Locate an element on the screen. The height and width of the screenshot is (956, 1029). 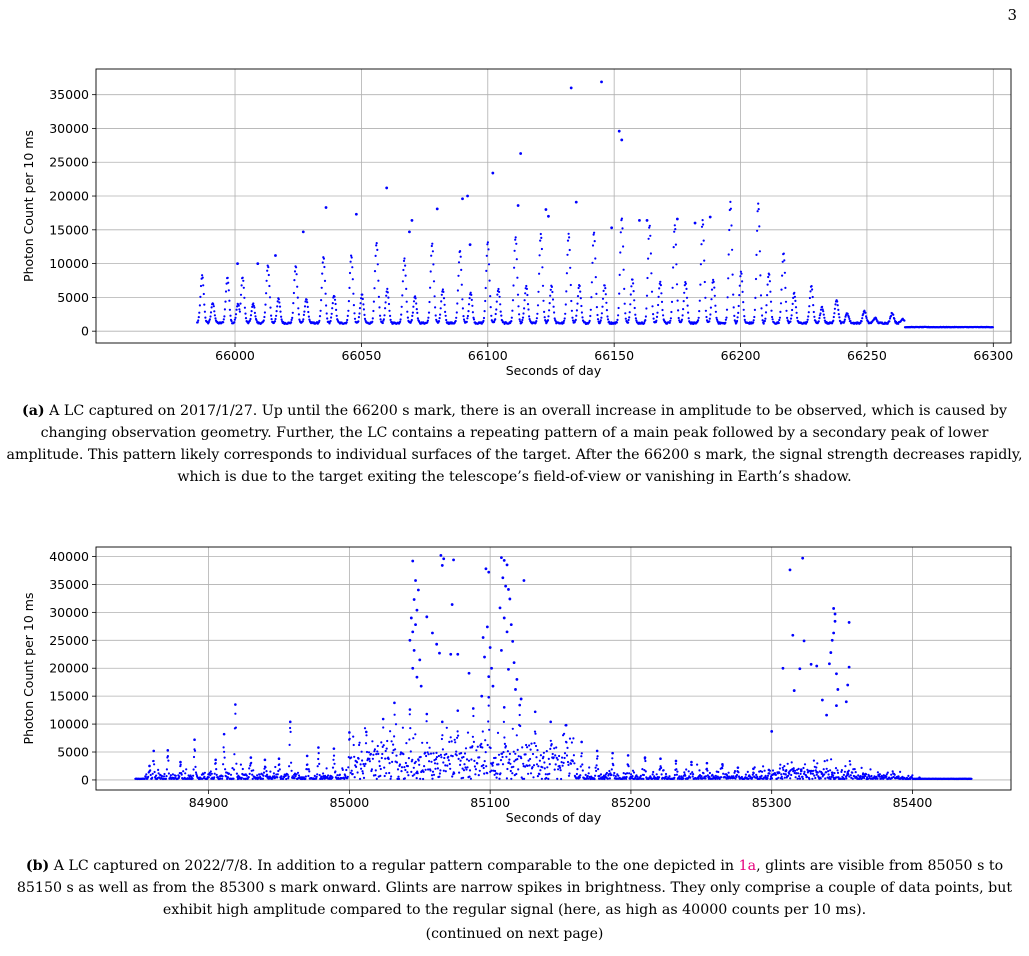
chart-a-ytick-label: 5000 is located at coordinates (73, 297).